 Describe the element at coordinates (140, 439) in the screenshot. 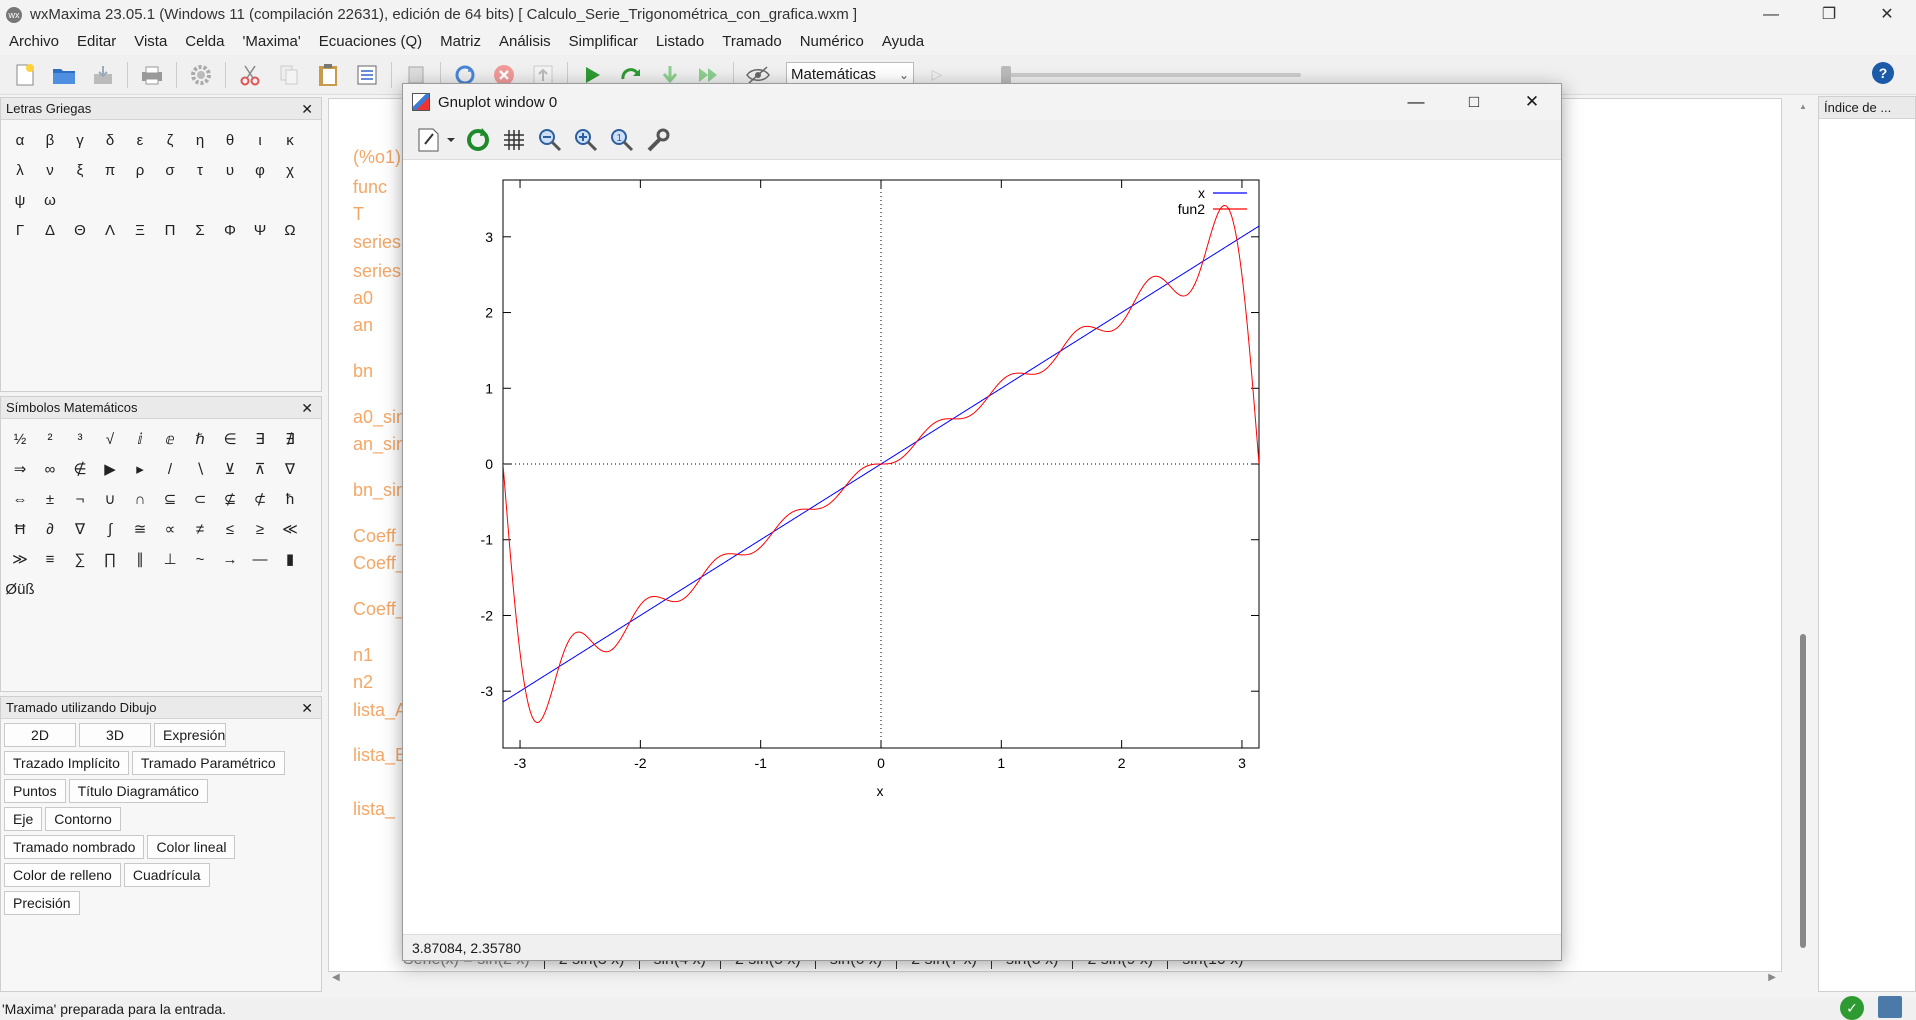

I see `math-symbol-button: ⅈ` at that location.